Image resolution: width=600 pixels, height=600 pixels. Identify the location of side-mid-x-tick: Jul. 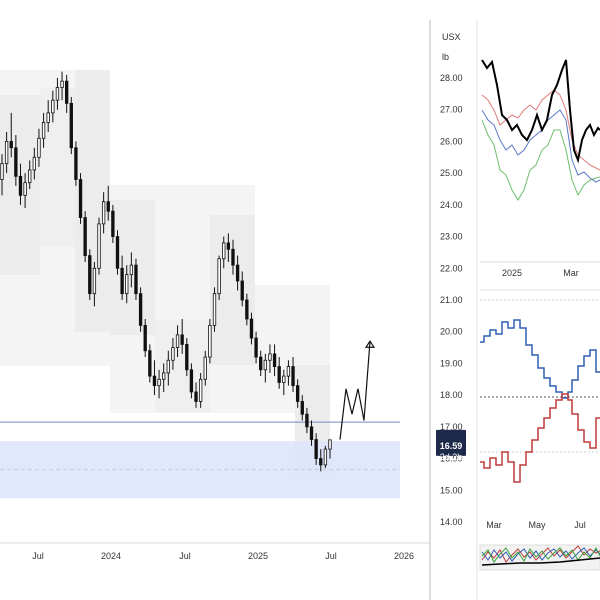
(580, 525).